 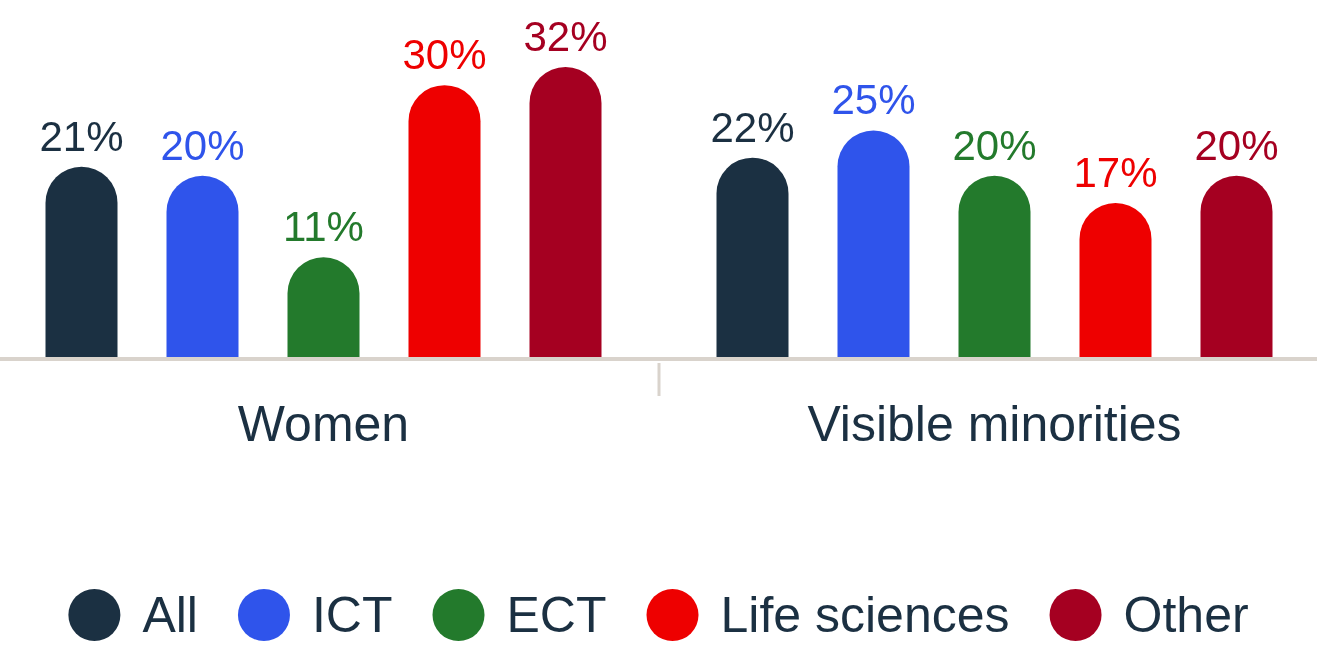 I want to click on data-label: 17%, so click(x=1115, y=172).